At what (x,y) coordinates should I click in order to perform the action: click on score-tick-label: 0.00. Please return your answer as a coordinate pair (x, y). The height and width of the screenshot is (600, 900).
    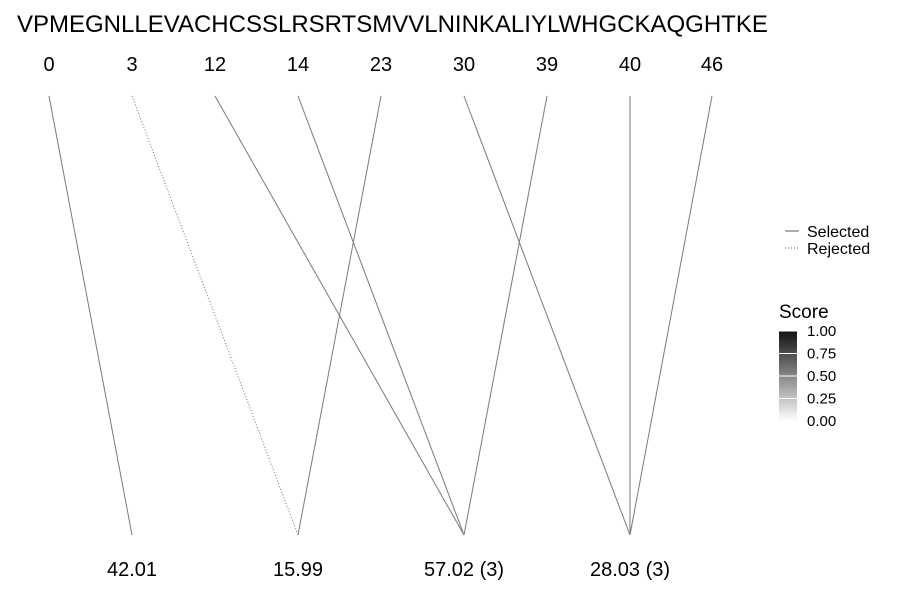
    Looking at the image, I should click on (821, 421).